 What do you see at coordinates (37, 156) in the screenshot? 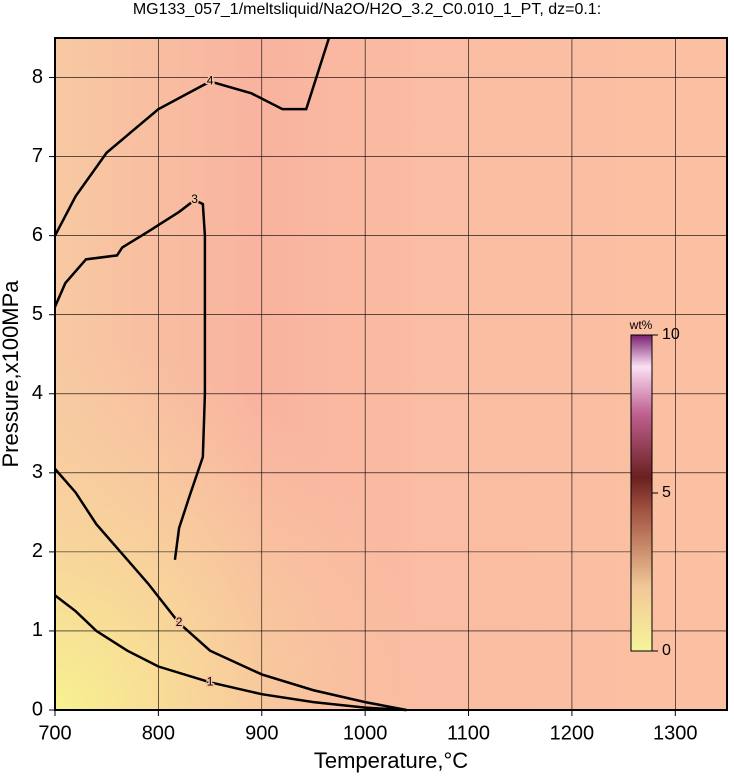
I see `y-tick-label: 7` at bounding box center [37, 156].